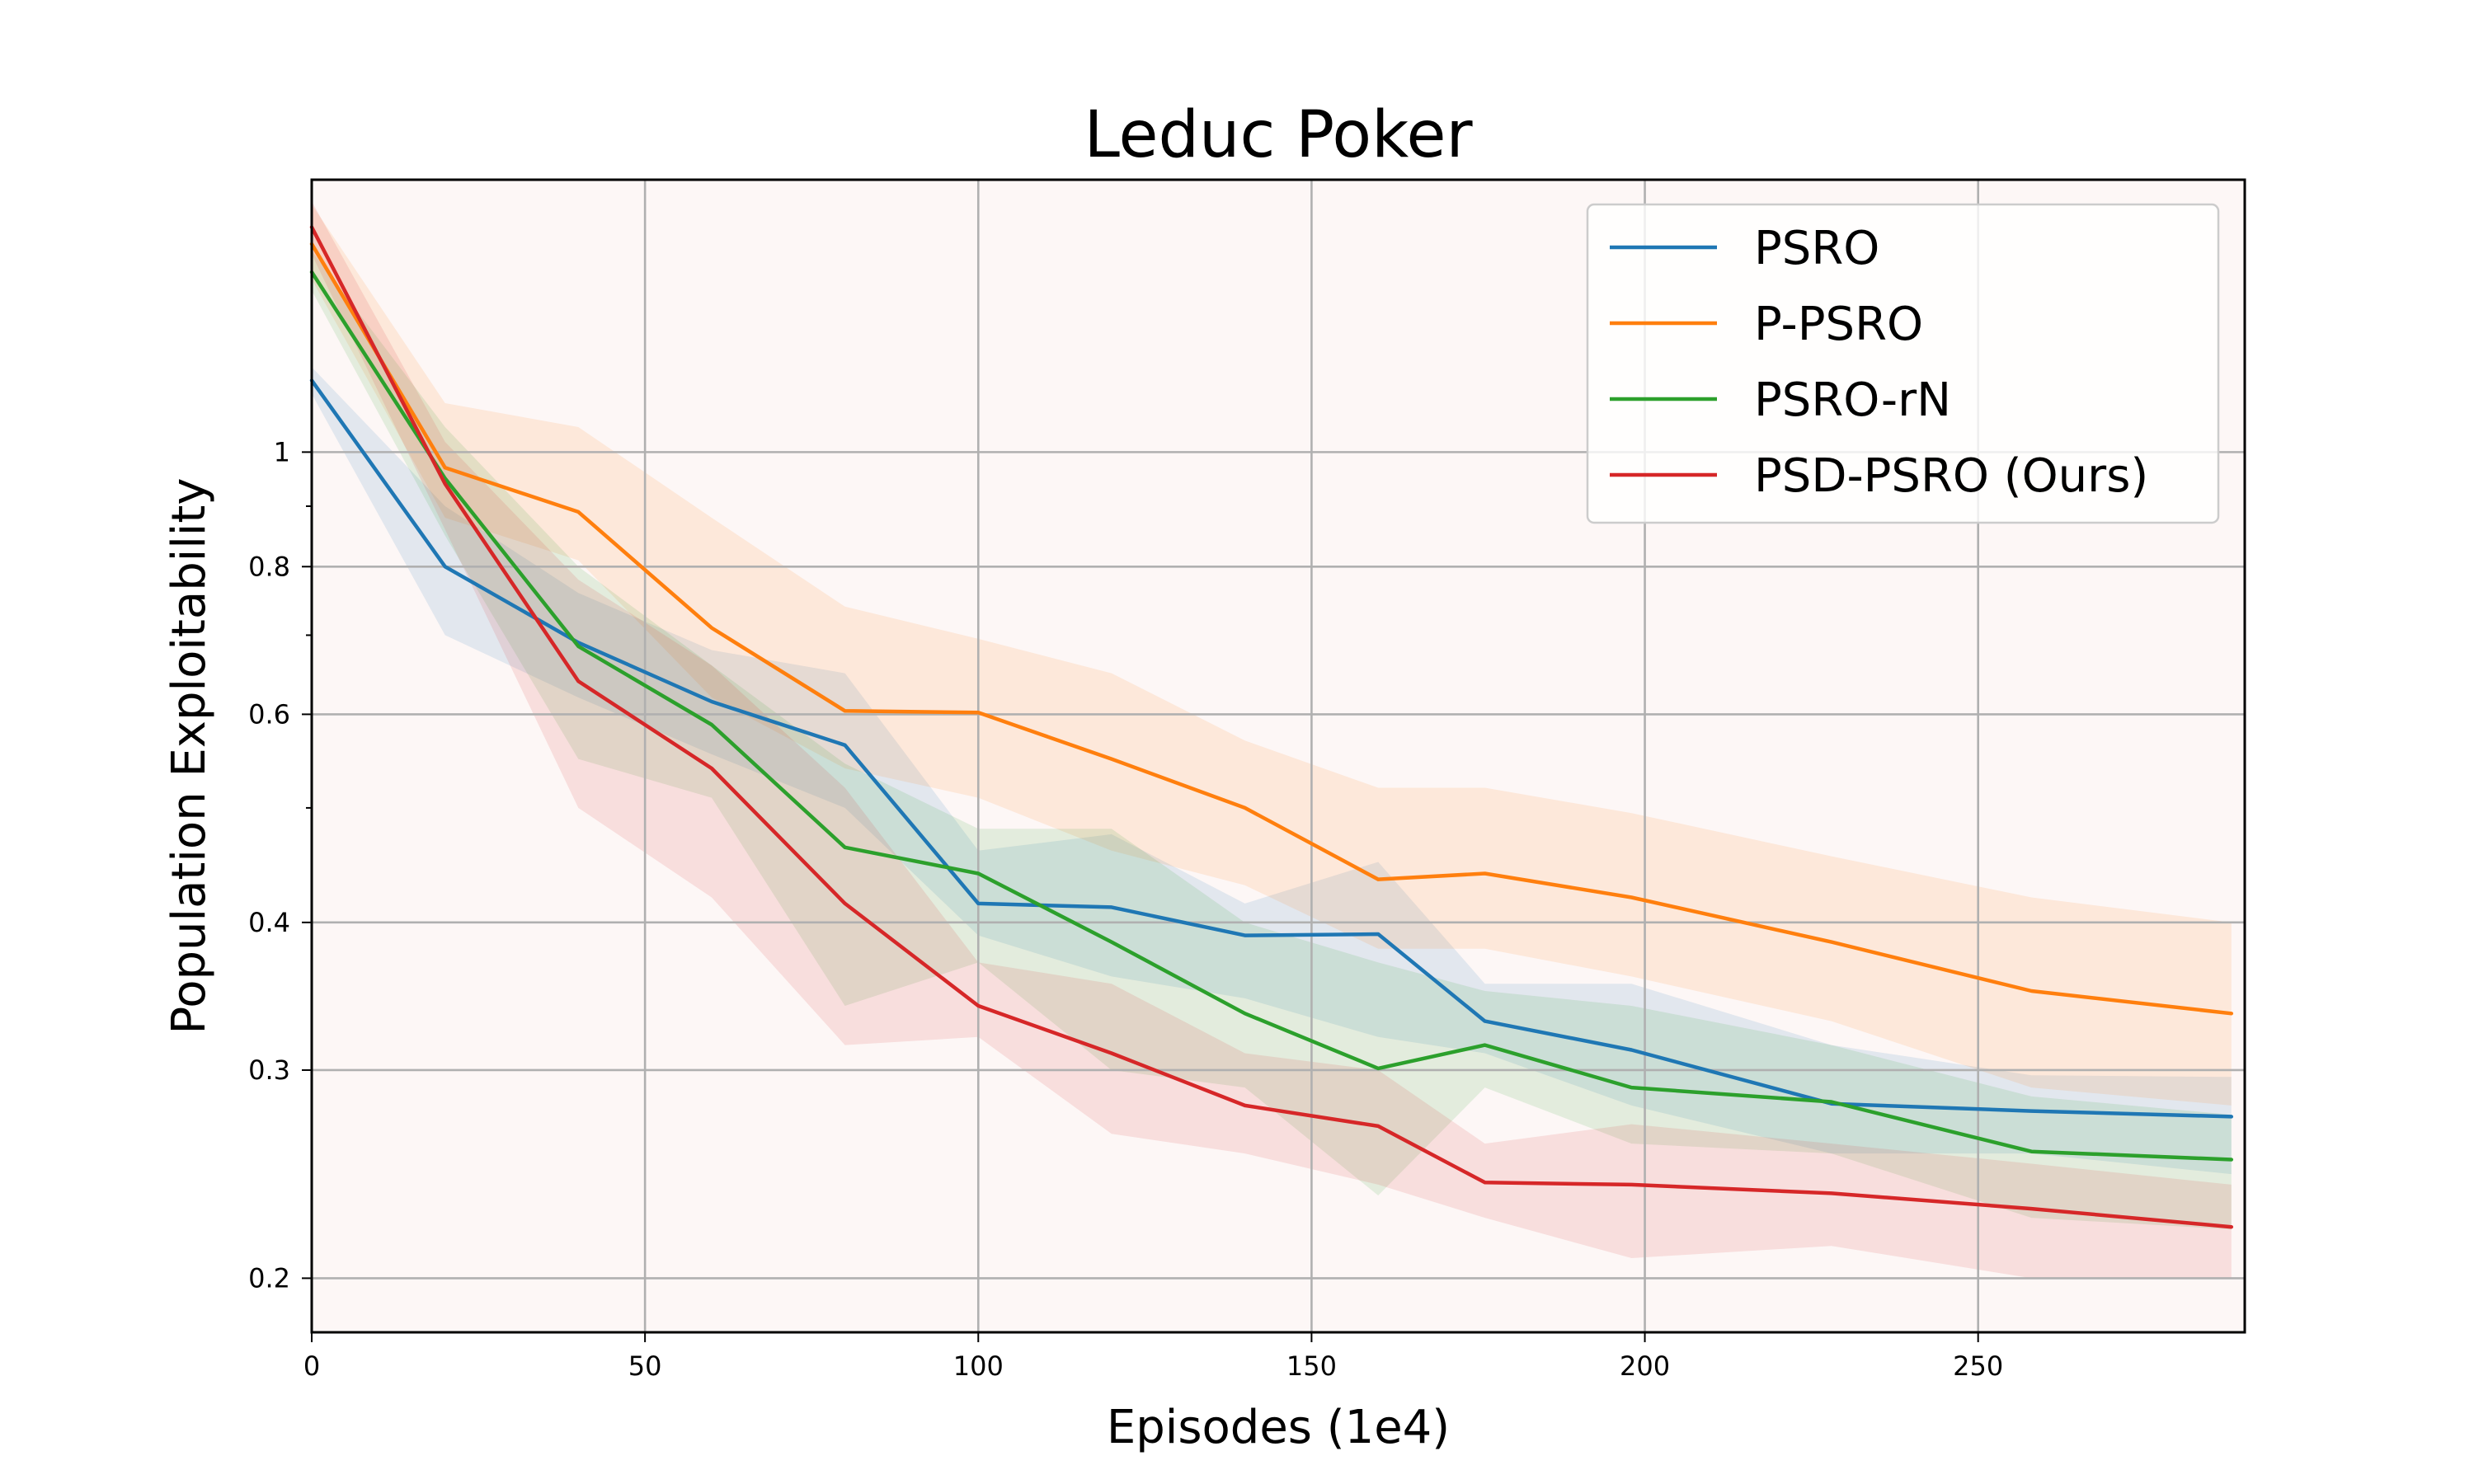 This screenshot has width=2474, height=1484. I want to click on x-axis-title: Episodes (1e4), so click(1278, 1427).